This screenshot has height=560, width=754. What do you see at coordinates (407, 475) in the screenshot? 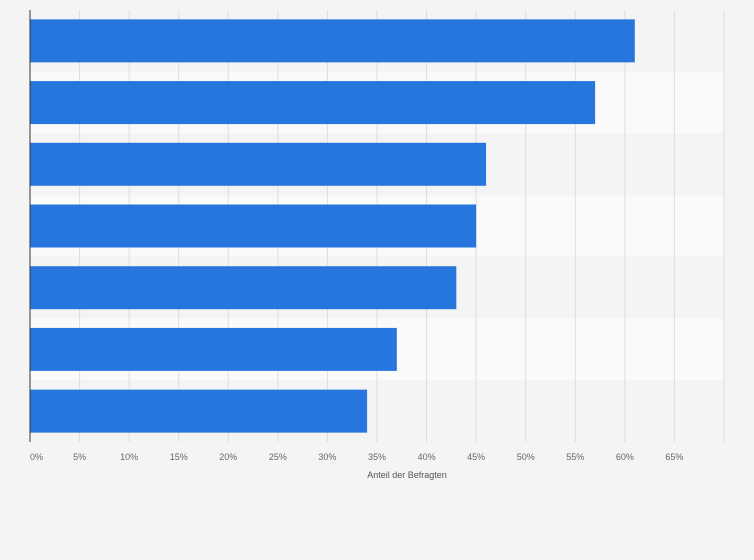
I see `x-axis-title: Anteil der Befragten` at bounding box center [407, 475].